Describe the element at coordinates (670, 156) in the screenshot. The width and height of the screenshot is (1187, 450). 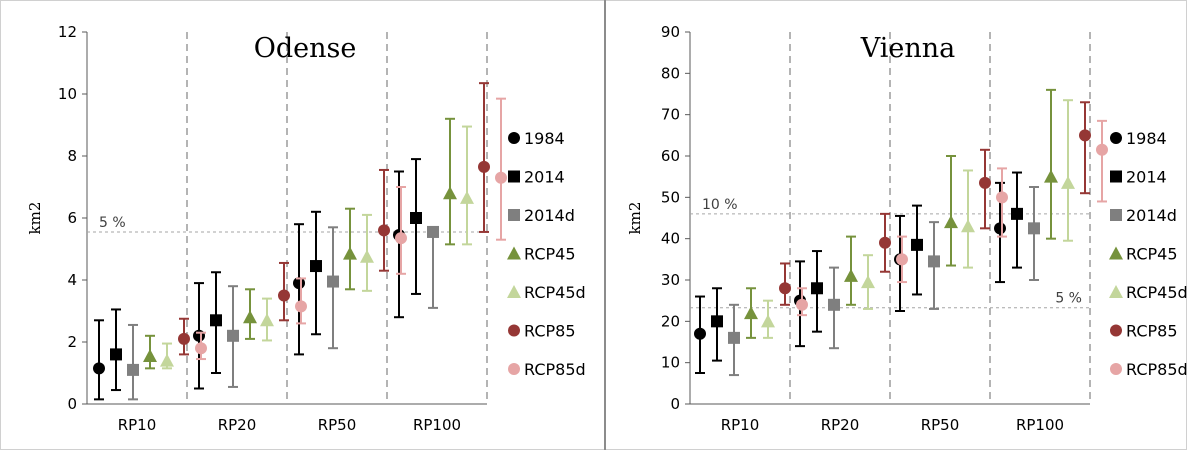
I see `y-tick-label: 60` at that location.